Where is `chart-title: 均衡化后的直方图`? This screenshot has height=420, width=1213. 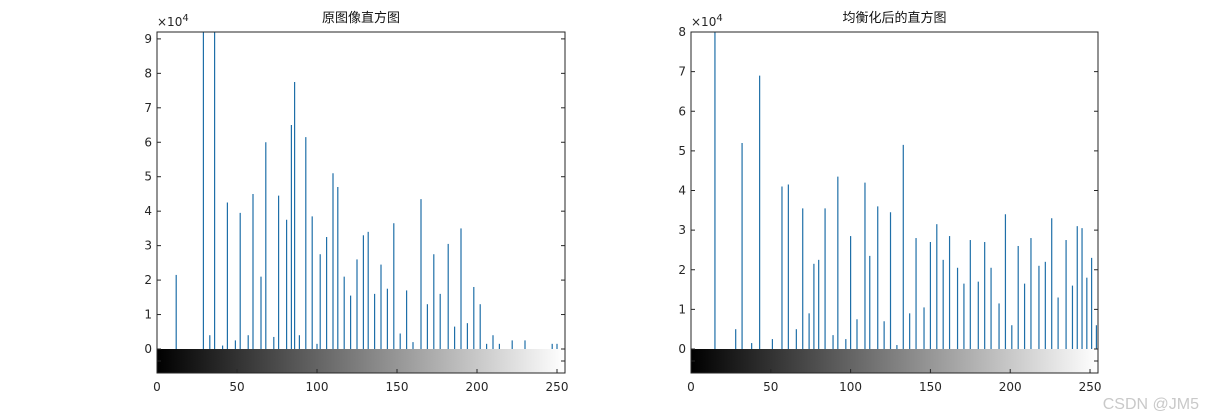
chart-title: 均衡化后的直方图 is located at coordinates (894, 18).